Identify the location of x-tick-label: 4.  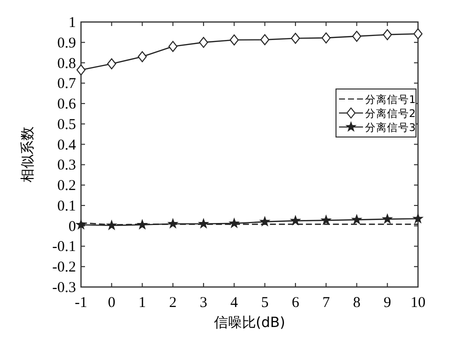
(234, 303).